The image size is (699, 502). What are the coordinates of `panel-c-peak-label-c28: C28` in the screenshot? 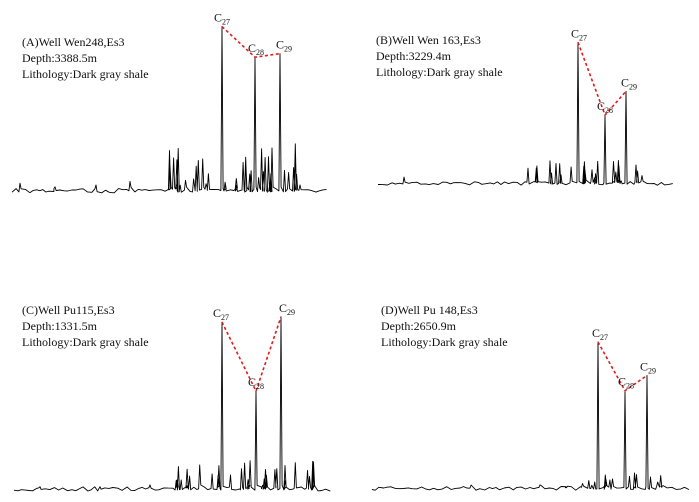 It's located at (256, 383).